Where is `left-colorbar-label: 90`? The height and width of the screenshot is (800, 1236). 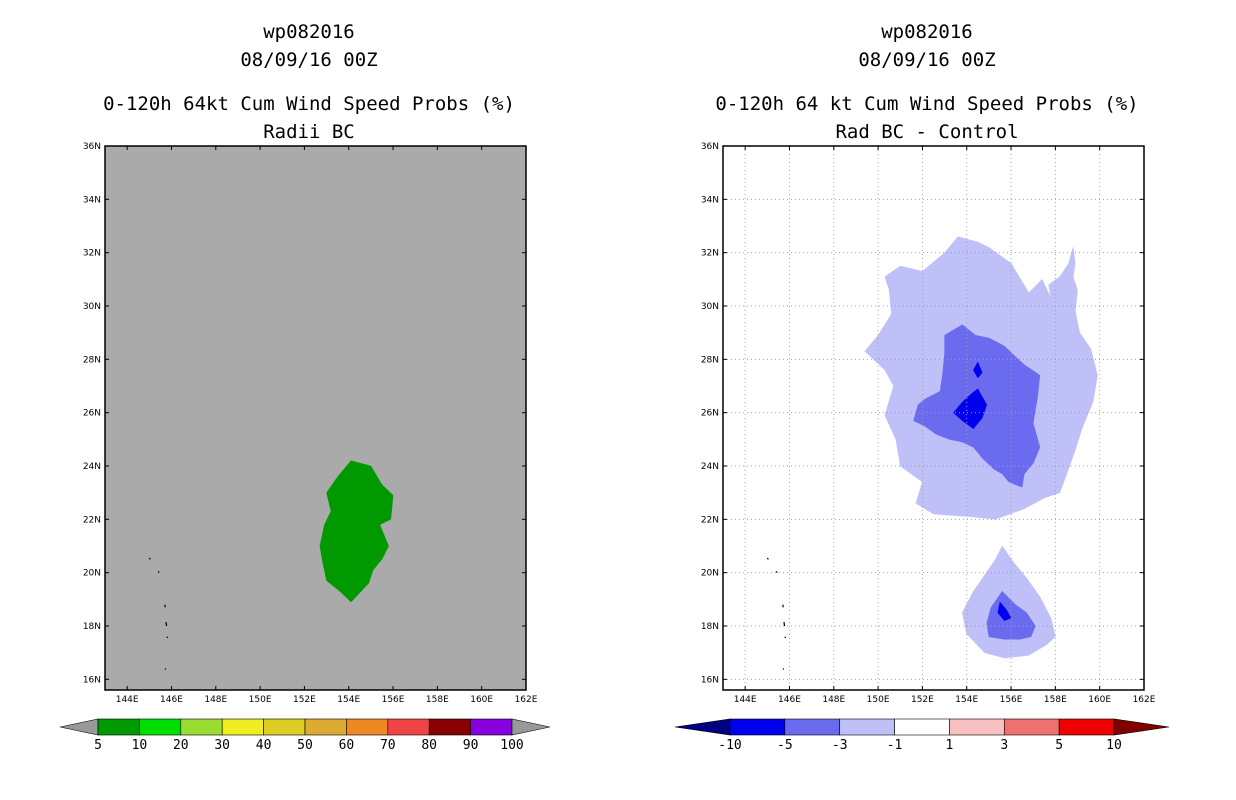 left-colorbar-label: 90 is located at coordinates (471, 745).